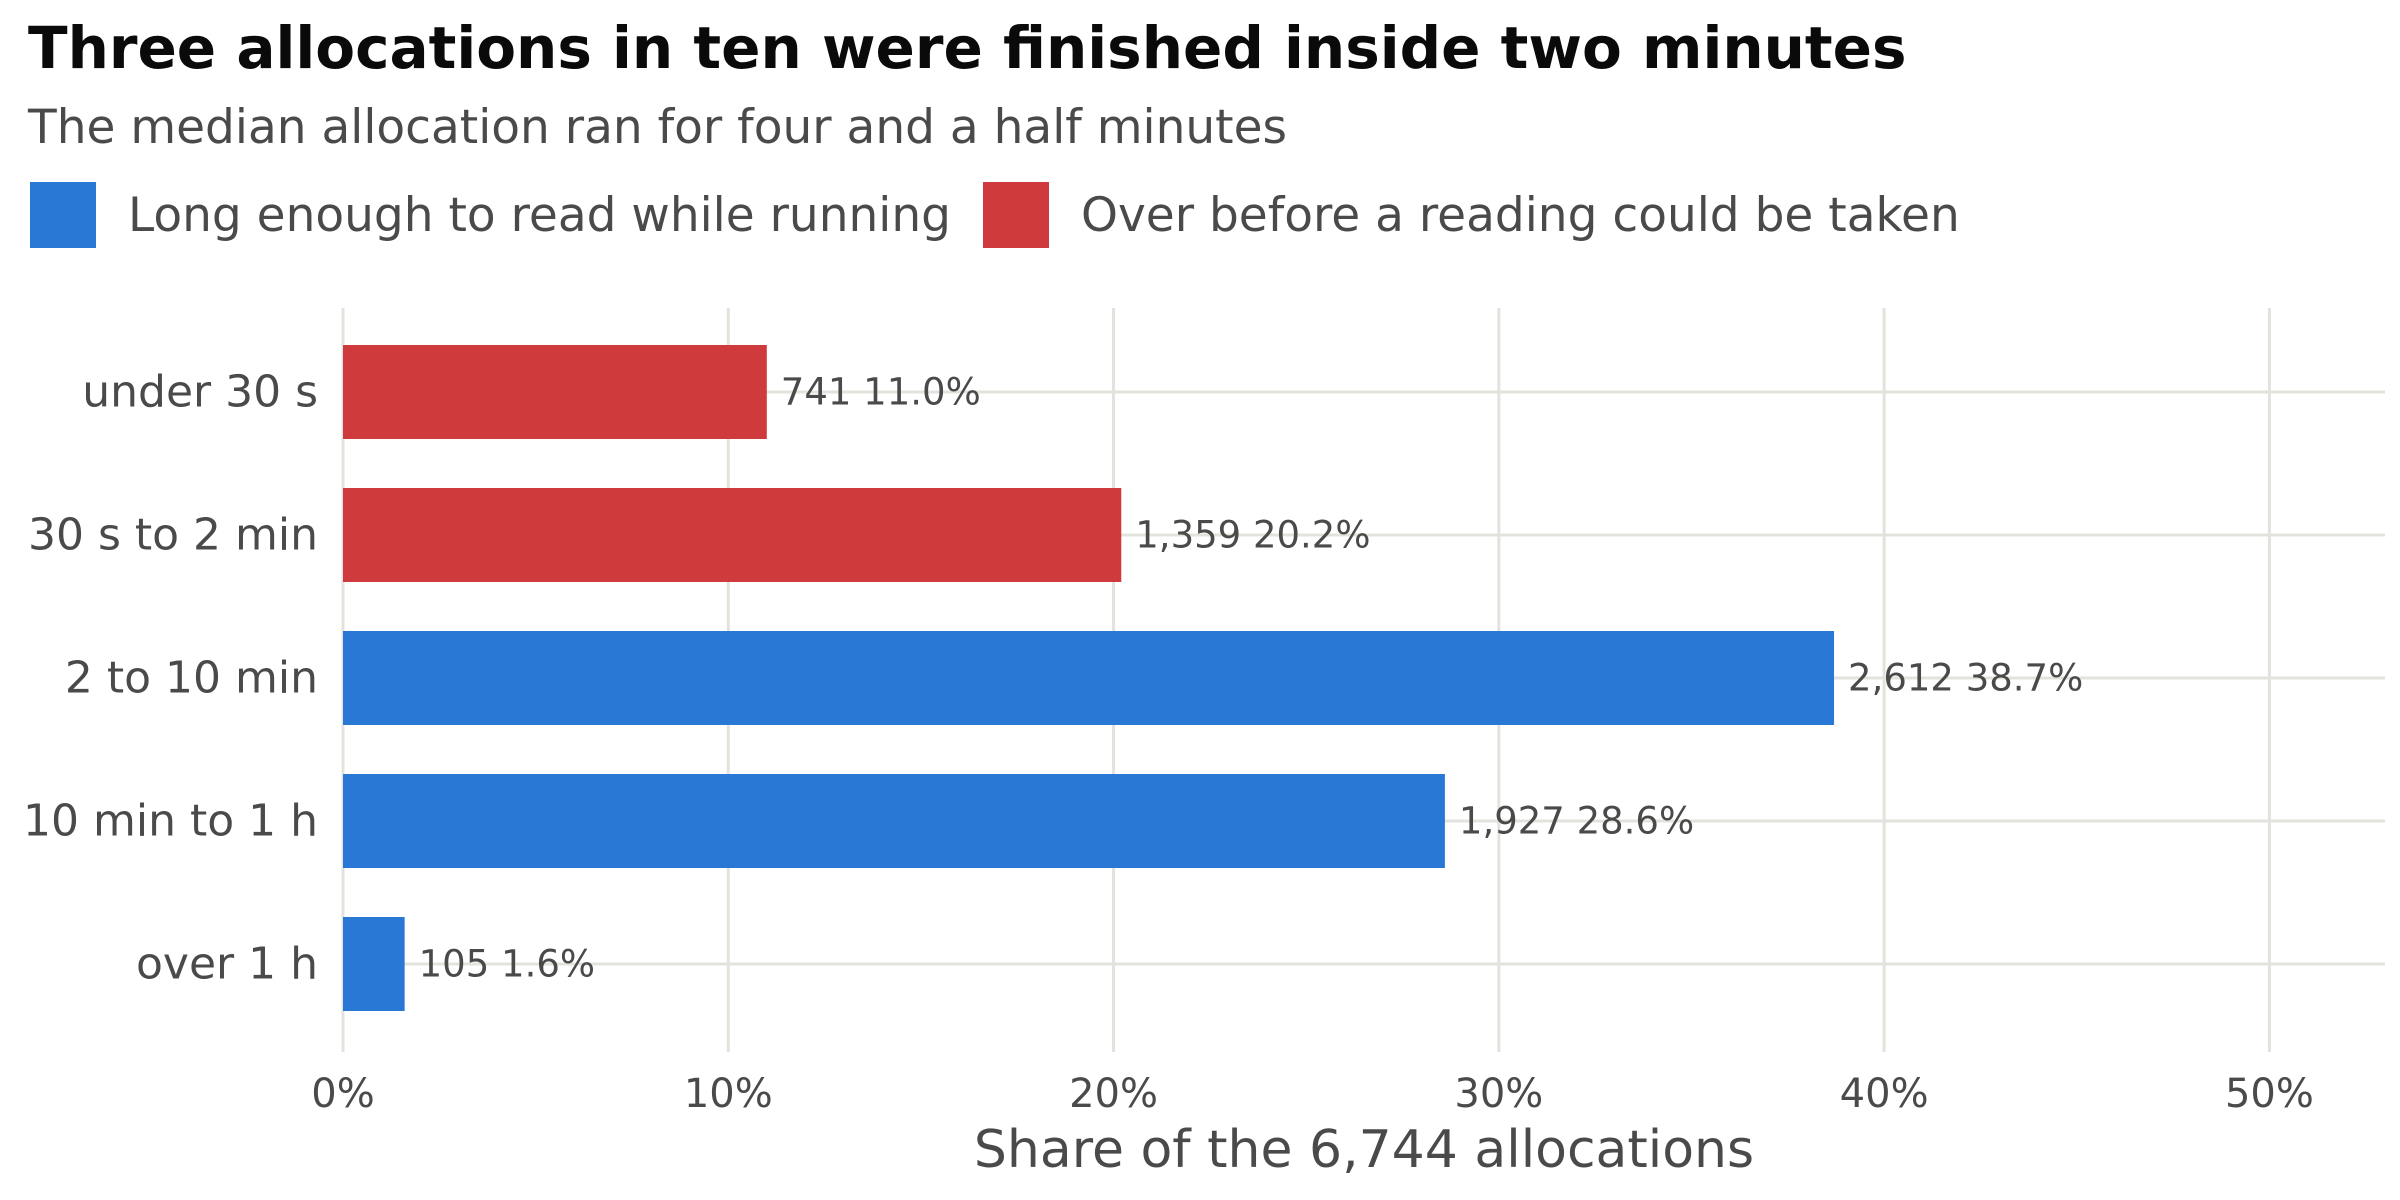 The height and width of the screenshot is (1200, 2400). What do you see at coordinates (1965, 678) in the screenshot?
I see `data-label: 2,612 38.7%` at bounding box center [1965, 678].